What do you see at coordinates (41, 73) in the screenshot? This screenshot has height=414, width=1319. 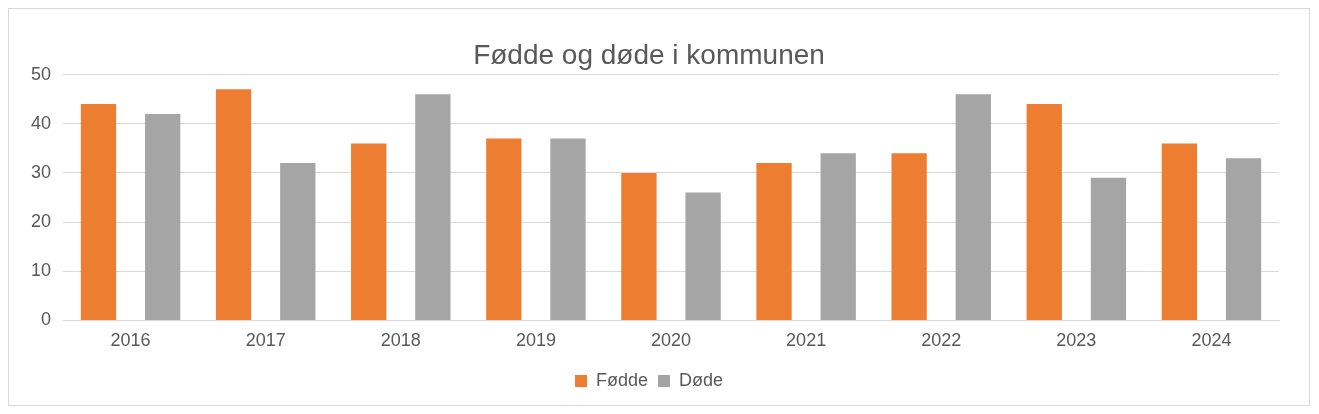 I see `y-tick-label: 50` at bounding box center [41, 73].